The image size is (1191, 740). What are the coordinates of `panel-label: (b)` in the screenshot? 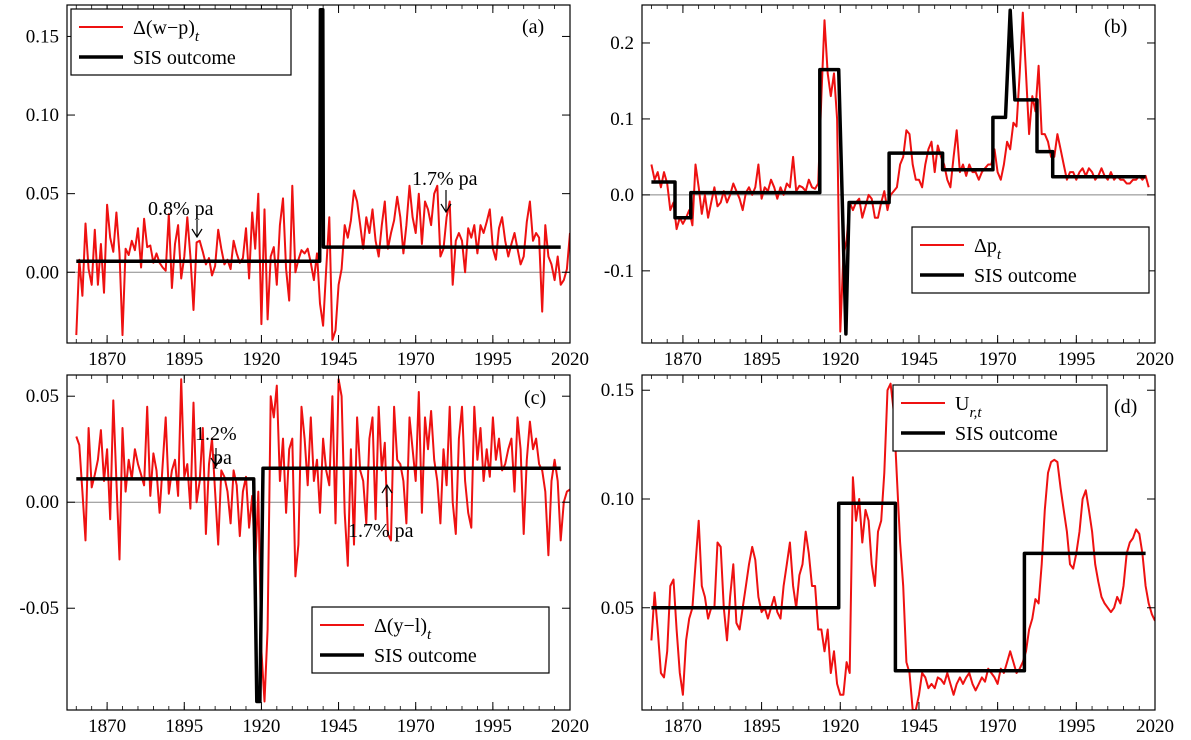 It's located at (1115, 27).